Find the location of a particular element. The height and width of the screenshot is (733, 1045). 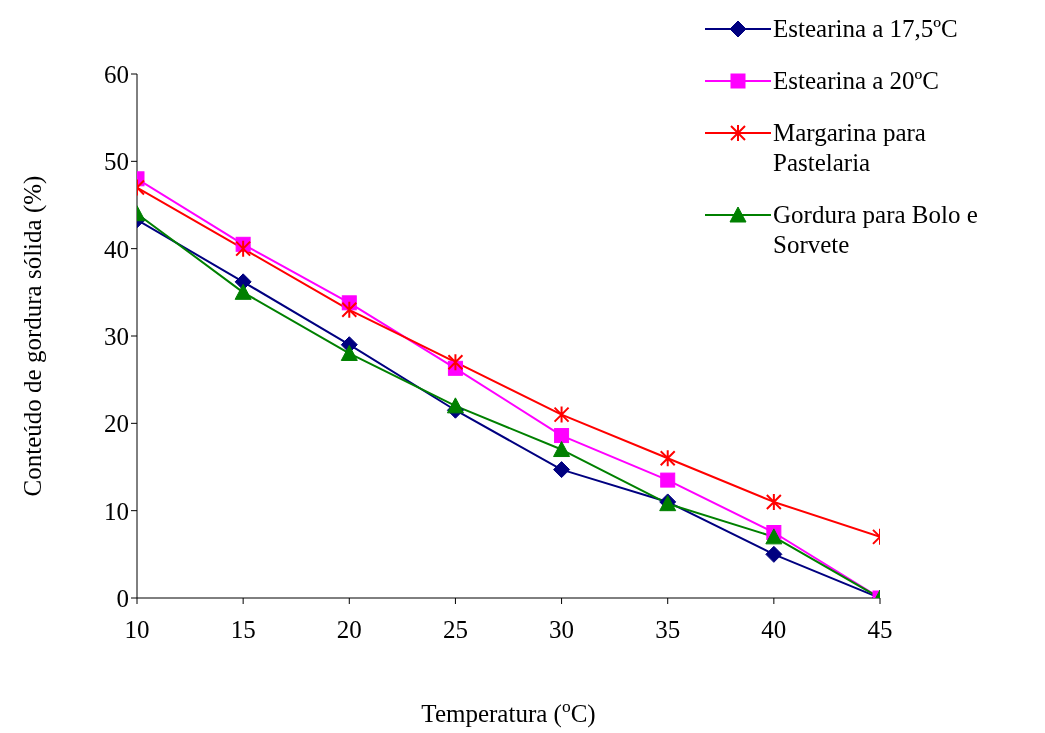

x-tick-label: 10 is located at coordinates (137, 629).